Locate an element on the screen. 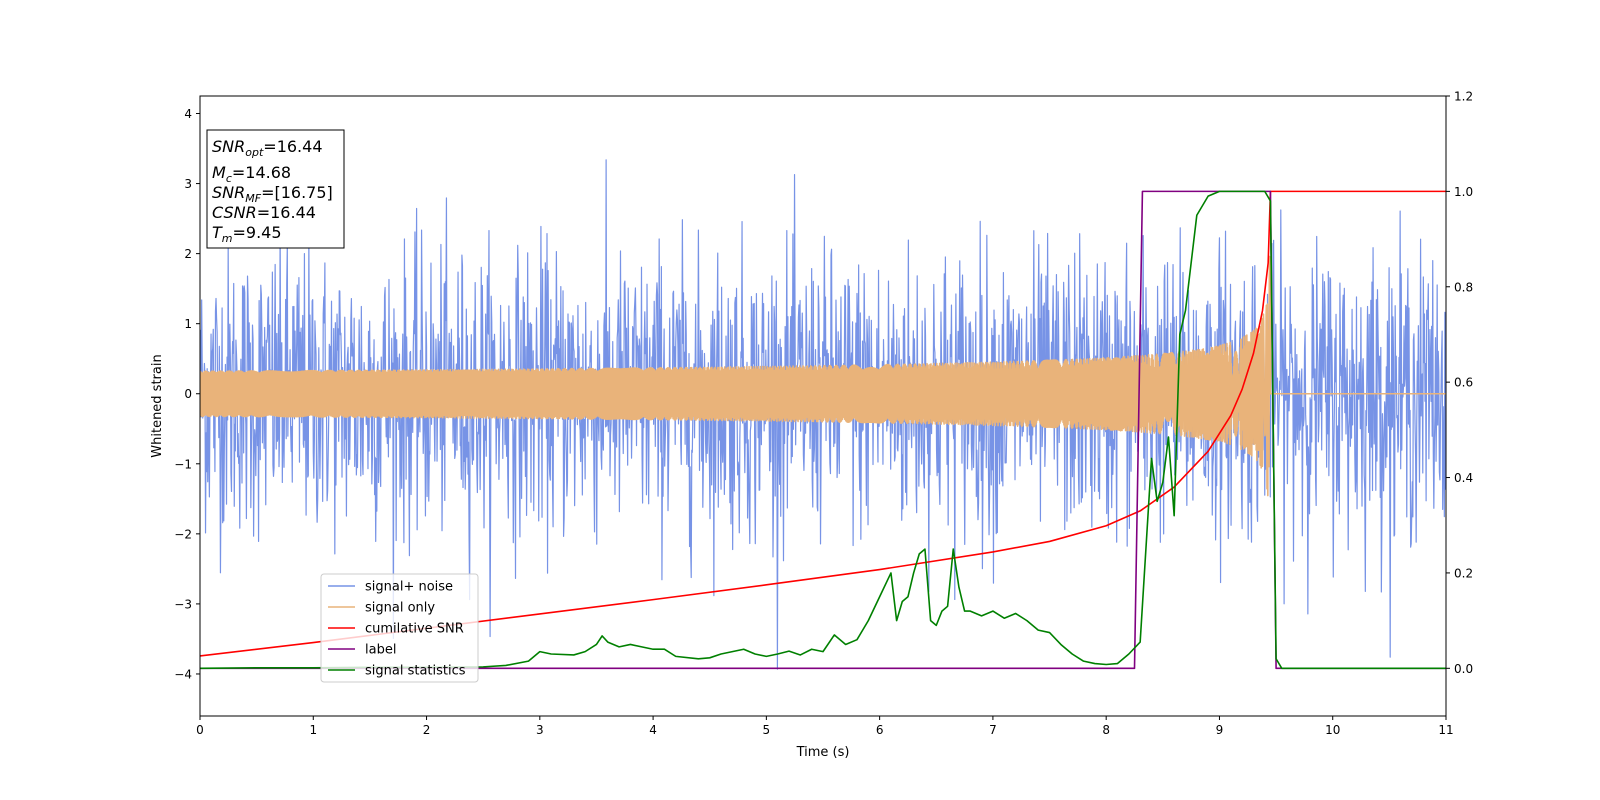 The image size is (1600, 800). y-tick-label: −1 is located at coordinates (183, 464).